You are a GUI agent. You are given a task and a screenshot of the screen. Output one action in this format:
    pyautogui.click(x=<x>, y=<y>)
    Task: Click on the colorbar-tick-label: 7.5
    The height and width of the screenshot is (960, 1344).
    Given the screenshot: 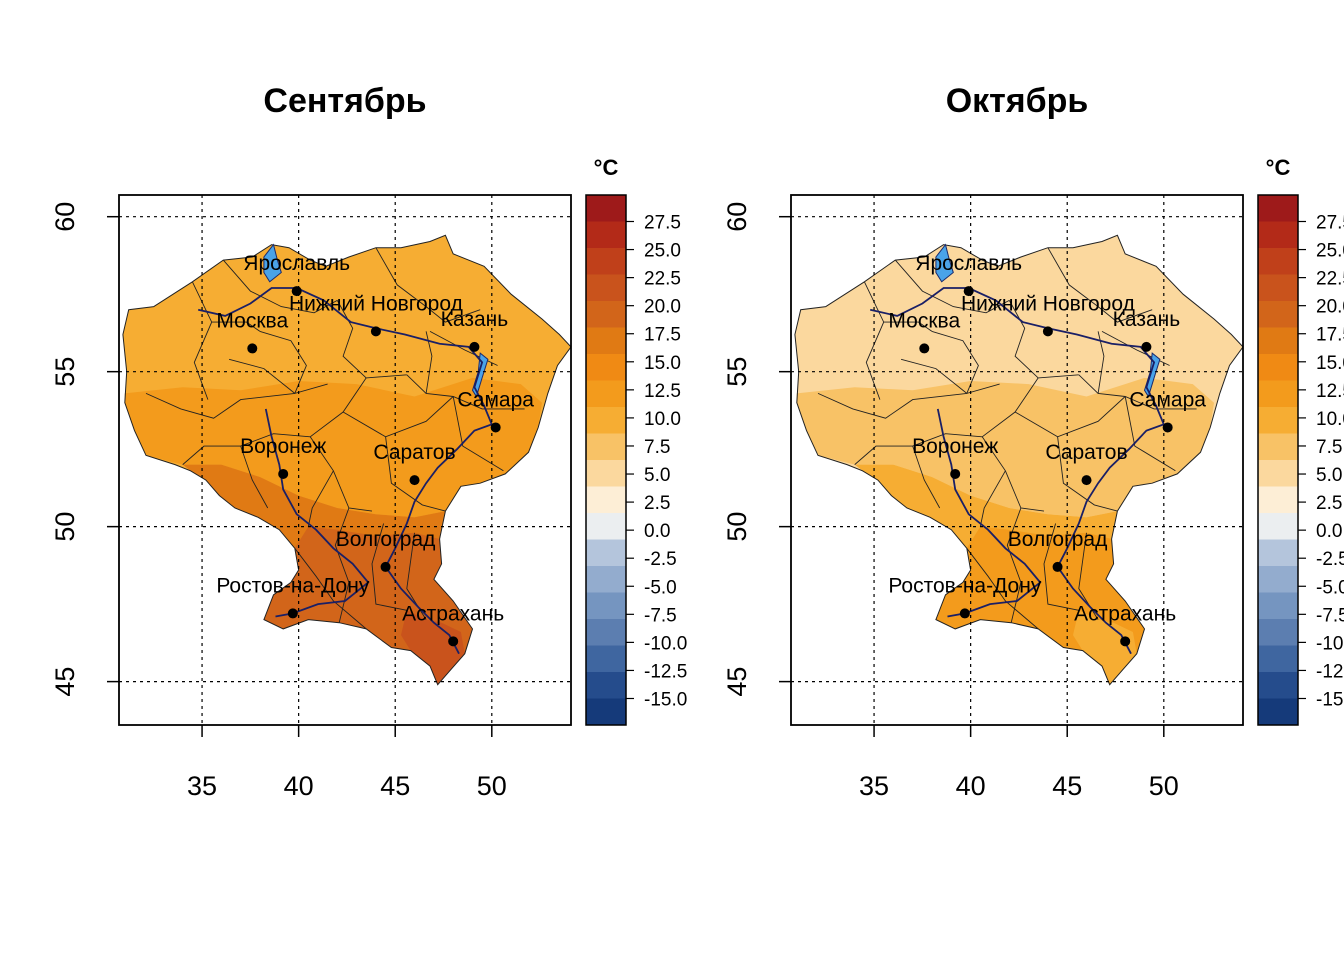 What is the action you would take?
    pyautogui.click(x=1329, y=447)
    